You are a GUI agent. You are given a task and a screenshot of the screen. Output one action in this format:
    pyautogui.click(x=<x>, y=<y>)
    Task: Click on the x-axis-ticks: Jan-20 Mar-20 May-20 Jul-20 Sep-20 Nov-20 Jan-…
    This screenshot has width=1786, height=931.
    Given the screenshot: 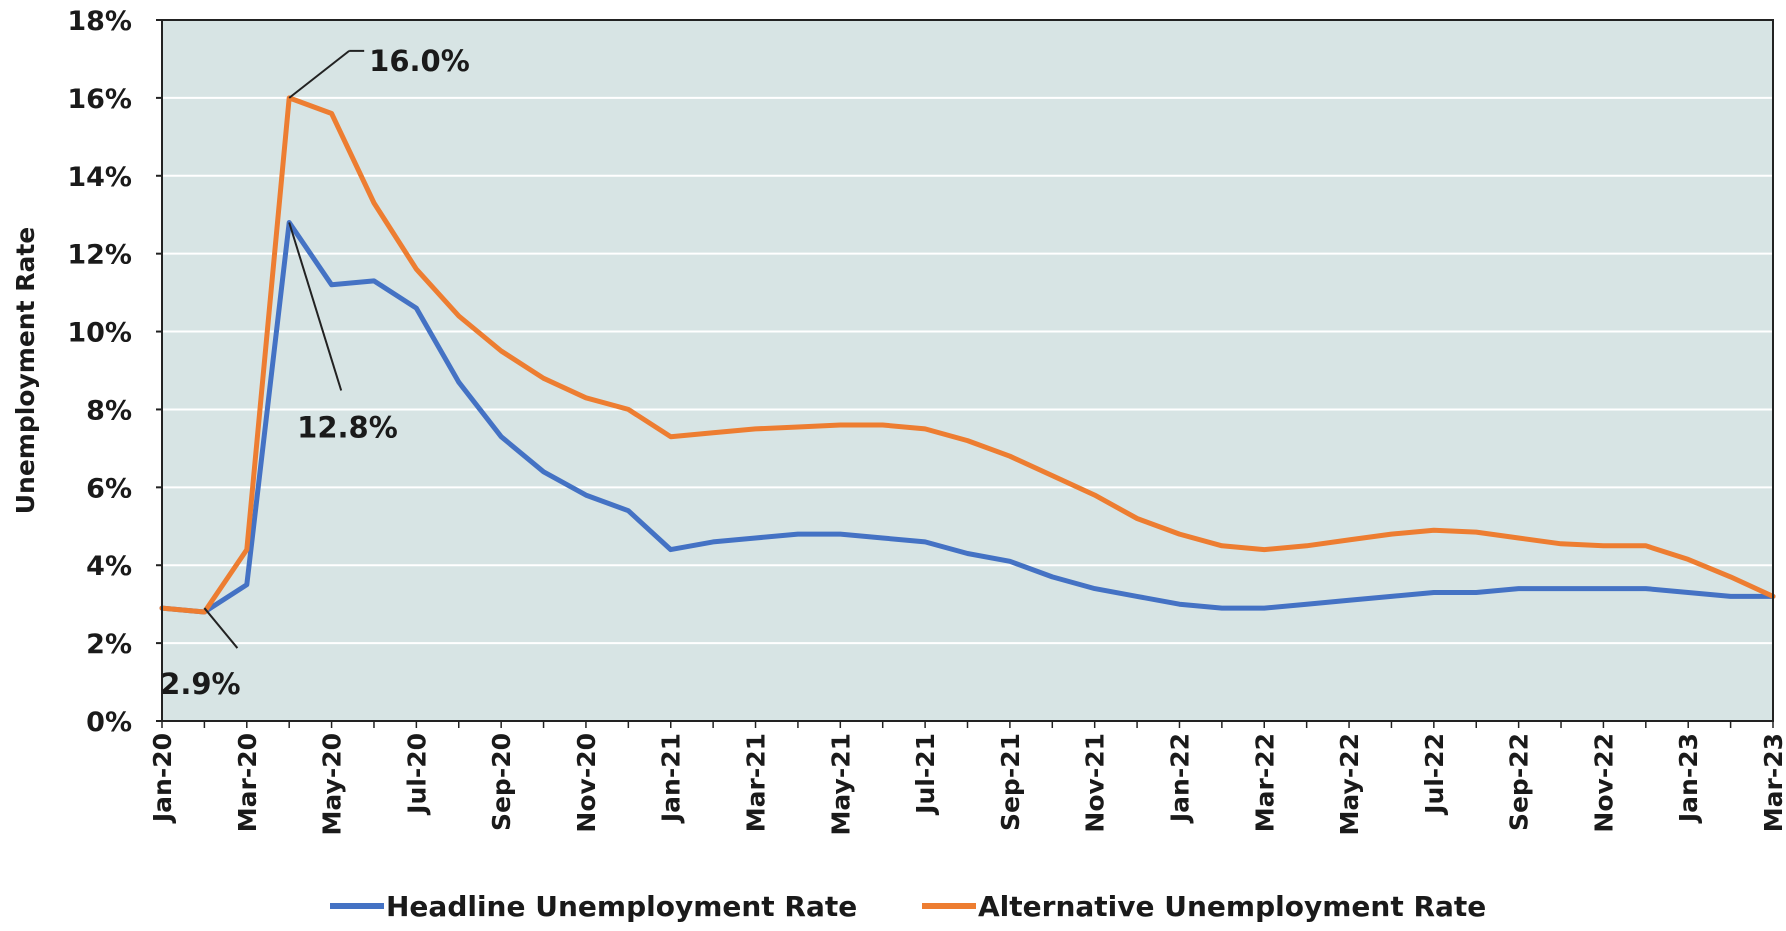 What is the action you would take?
    pyautogui.click(x=967, y=778)
    